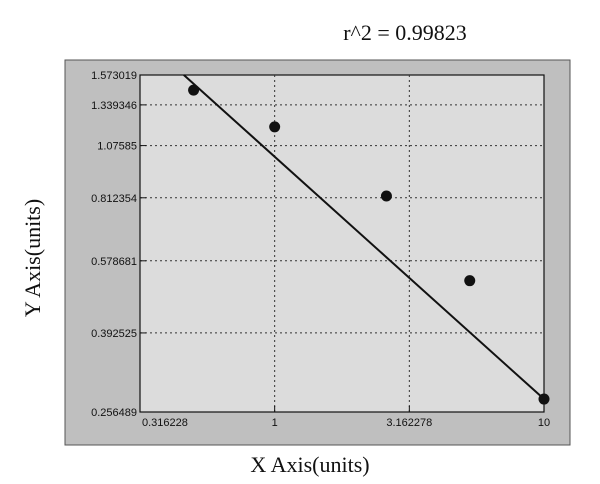 The image size is (600, 484). Describe the element at coordinates (114, 262) in the screenshot. I see `y-tick-label: 0.578681` at that location.